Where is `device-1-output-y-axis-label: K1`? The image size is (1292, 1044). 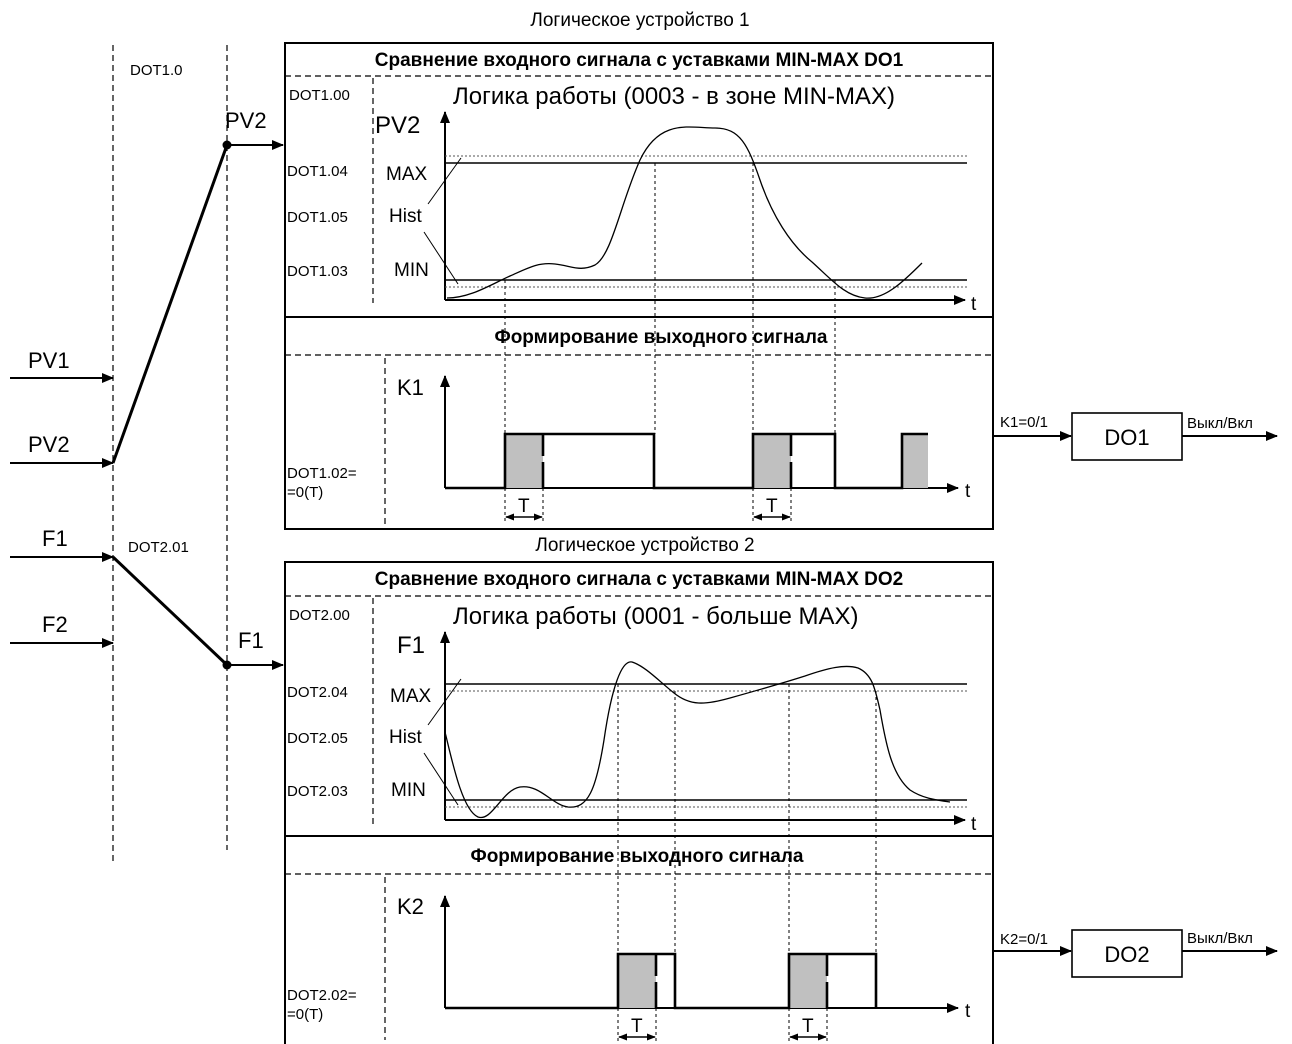
device-1-output-y-axis-label: K1 is located at coordinates (410, 387).